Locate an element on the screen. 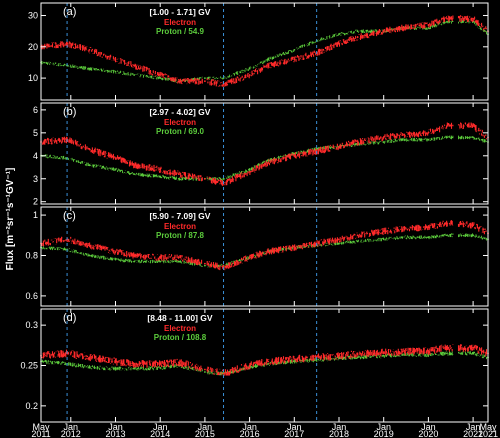 Image resolution: width=500 pixels, height=438 pixels. panel-label: (d) is located at coordinates (69, 318).